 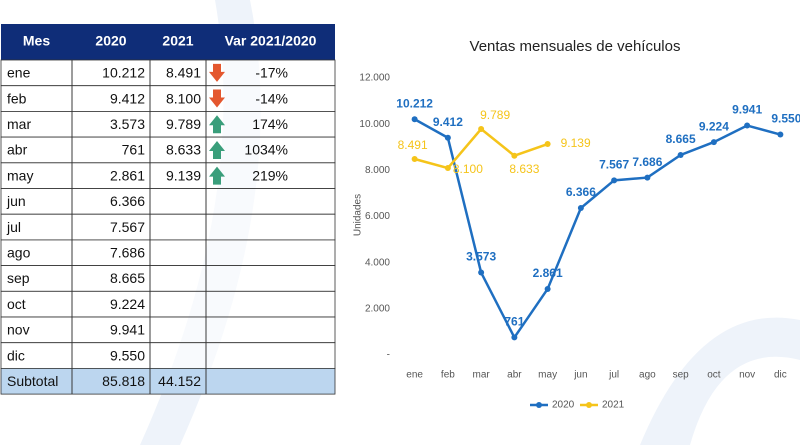 What do you see at coordinates (377, 216) in the screenshot?
I see `y-tick-label: 6.000` at bounding box center [377, 216].